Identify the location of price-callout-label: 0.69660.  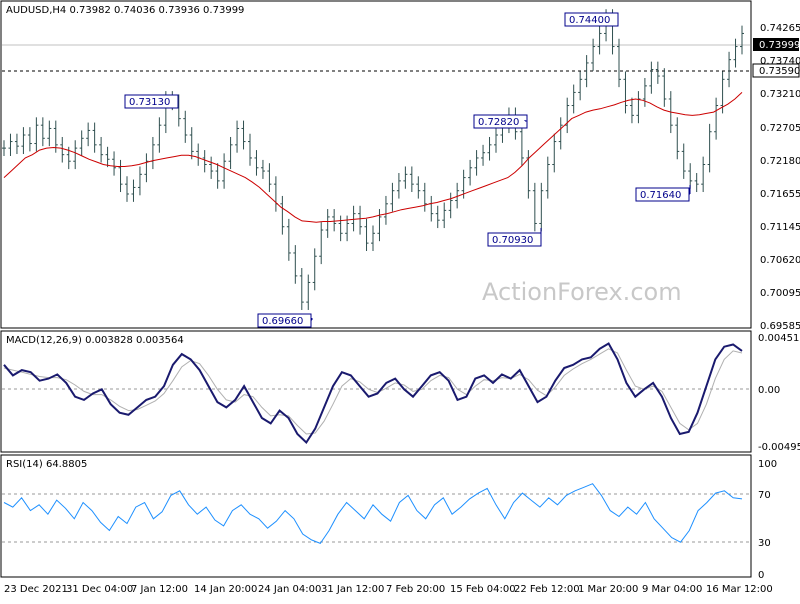
(282, 321).